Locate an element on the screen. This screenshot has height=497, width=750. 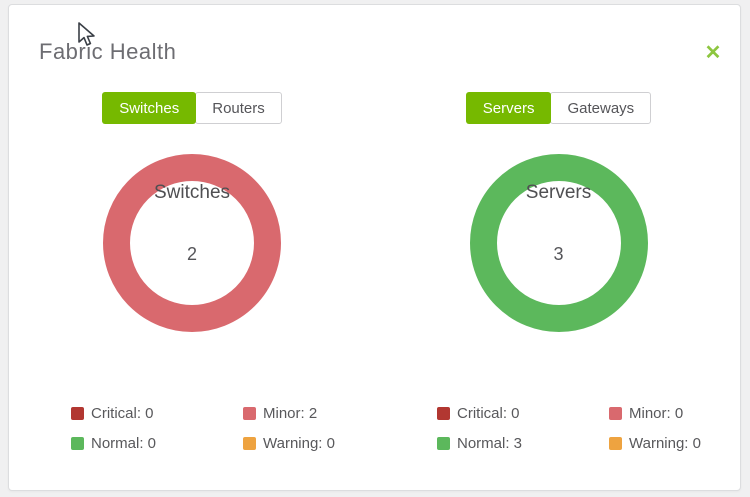
legend-label: Minor: 0 is located at coordinates (656, 413).